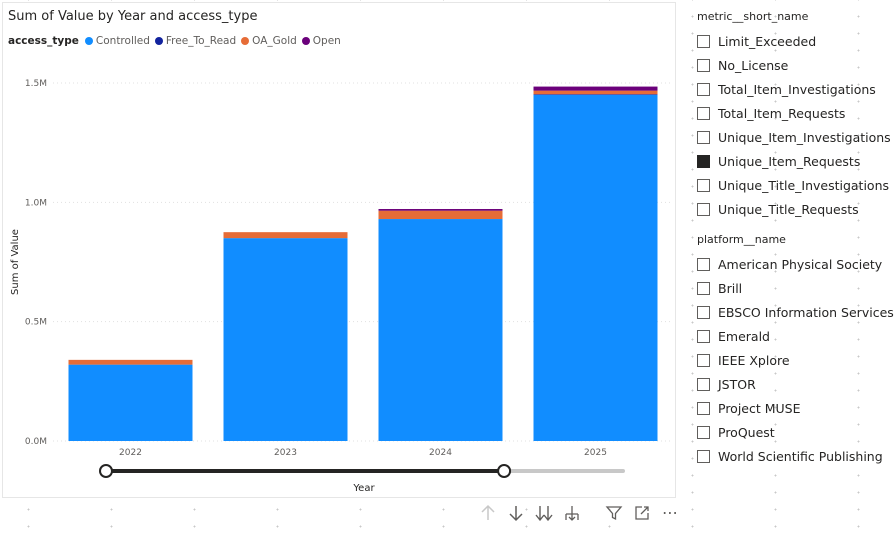 The width and height of the screenshot is (895, 535). I want to click on slicer-item-label: Total_Item_Investigations, so click(797, 89).